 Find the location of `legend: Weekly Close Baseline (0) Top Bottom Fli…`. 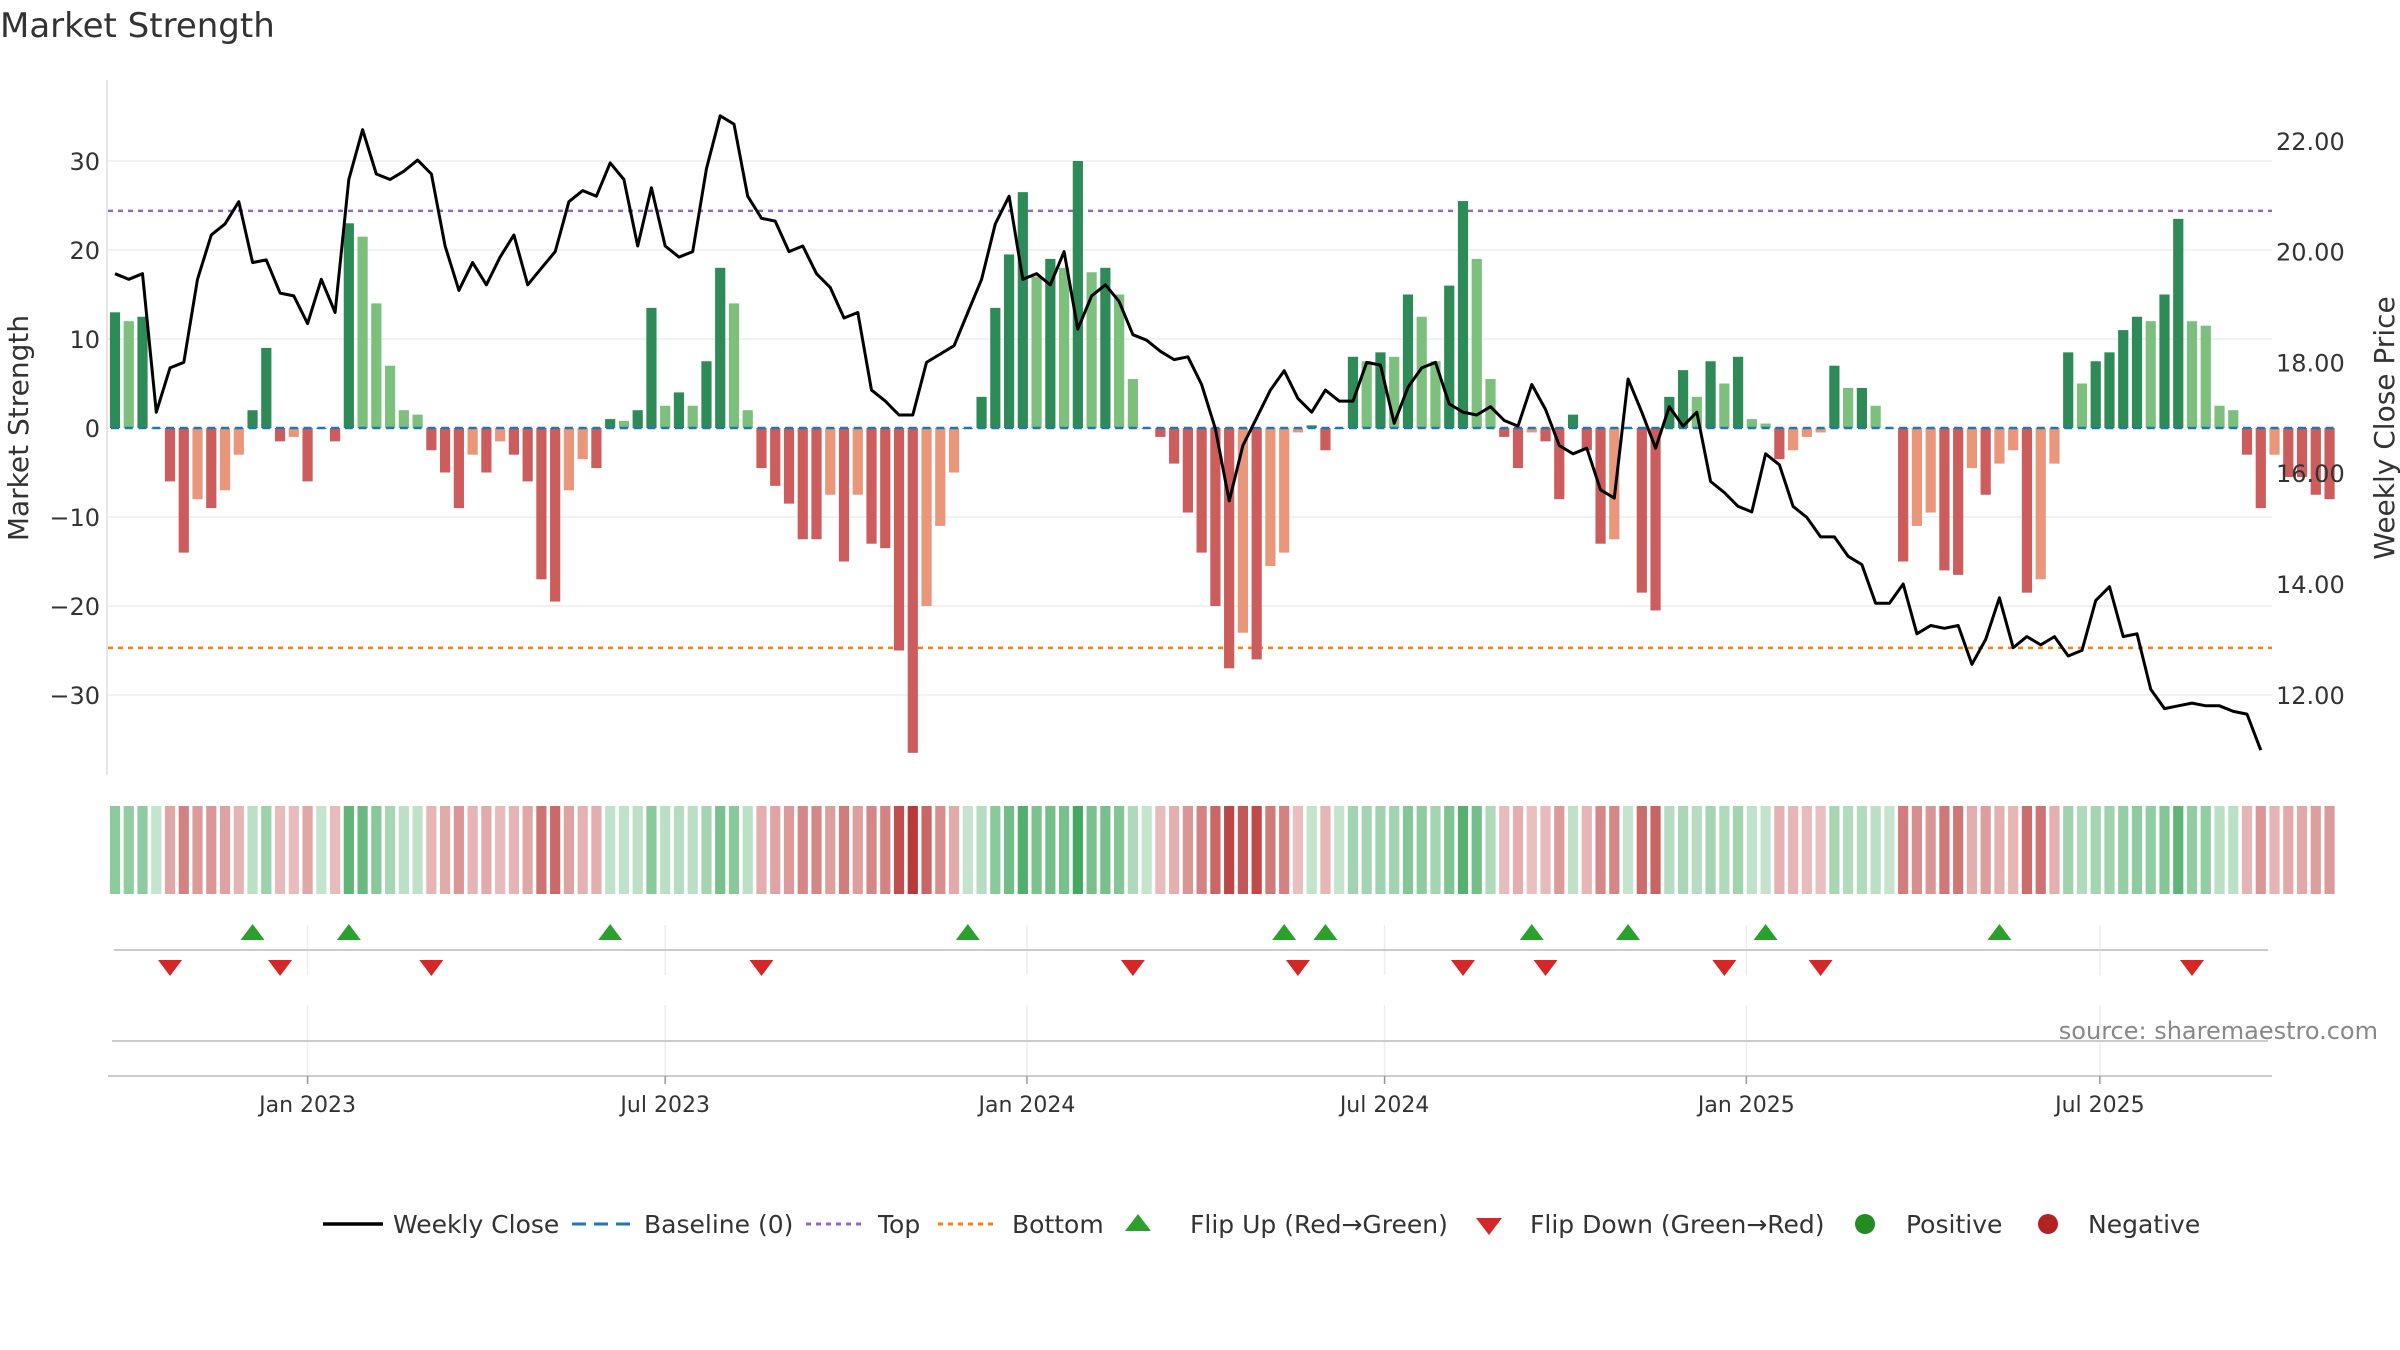

legend: Weekly Close Baseline (0) Top Bottom Fli… is located at coordinates (1261, 1224).